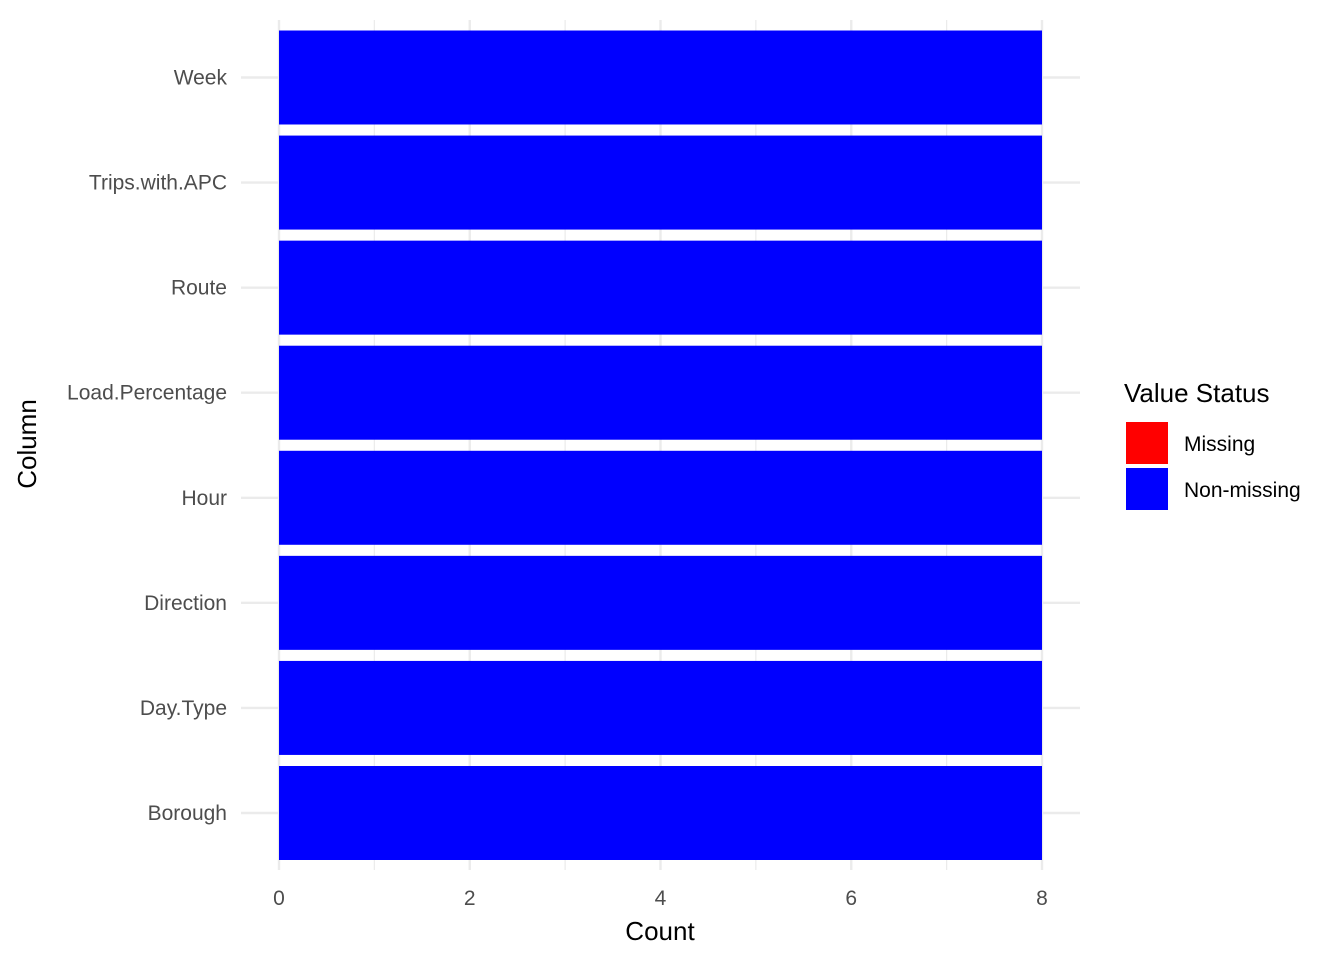  What do you see at coordinates (187, 813) in the screenshot?
I see `y-tick-label: Borough` at bounding box center [187, 813].